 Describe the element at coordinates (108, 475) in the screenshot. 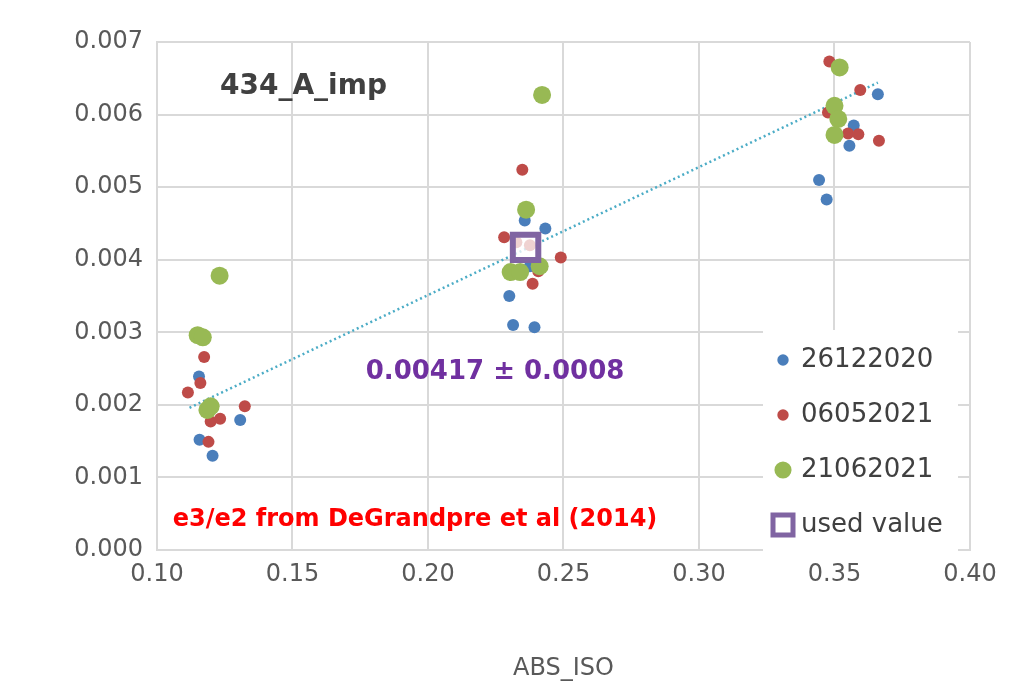

I see `y-tick-label: 0.001` at that location.